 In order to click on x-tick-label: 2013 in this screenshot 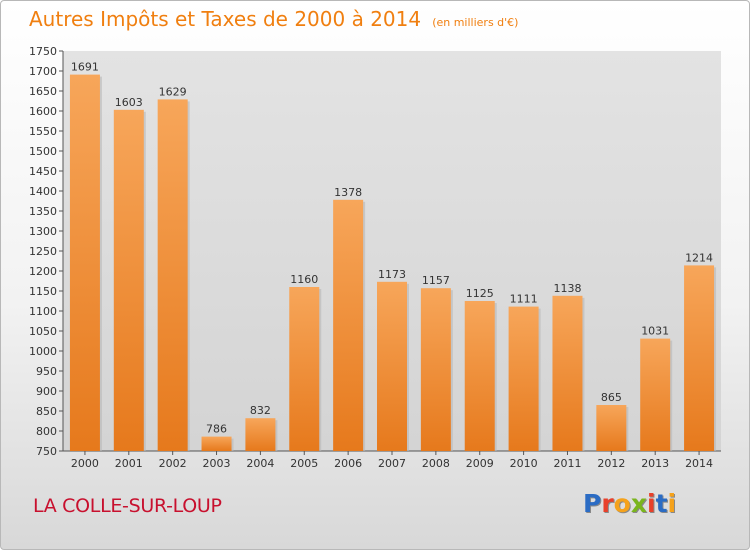, I will do `click(655, 463)`.